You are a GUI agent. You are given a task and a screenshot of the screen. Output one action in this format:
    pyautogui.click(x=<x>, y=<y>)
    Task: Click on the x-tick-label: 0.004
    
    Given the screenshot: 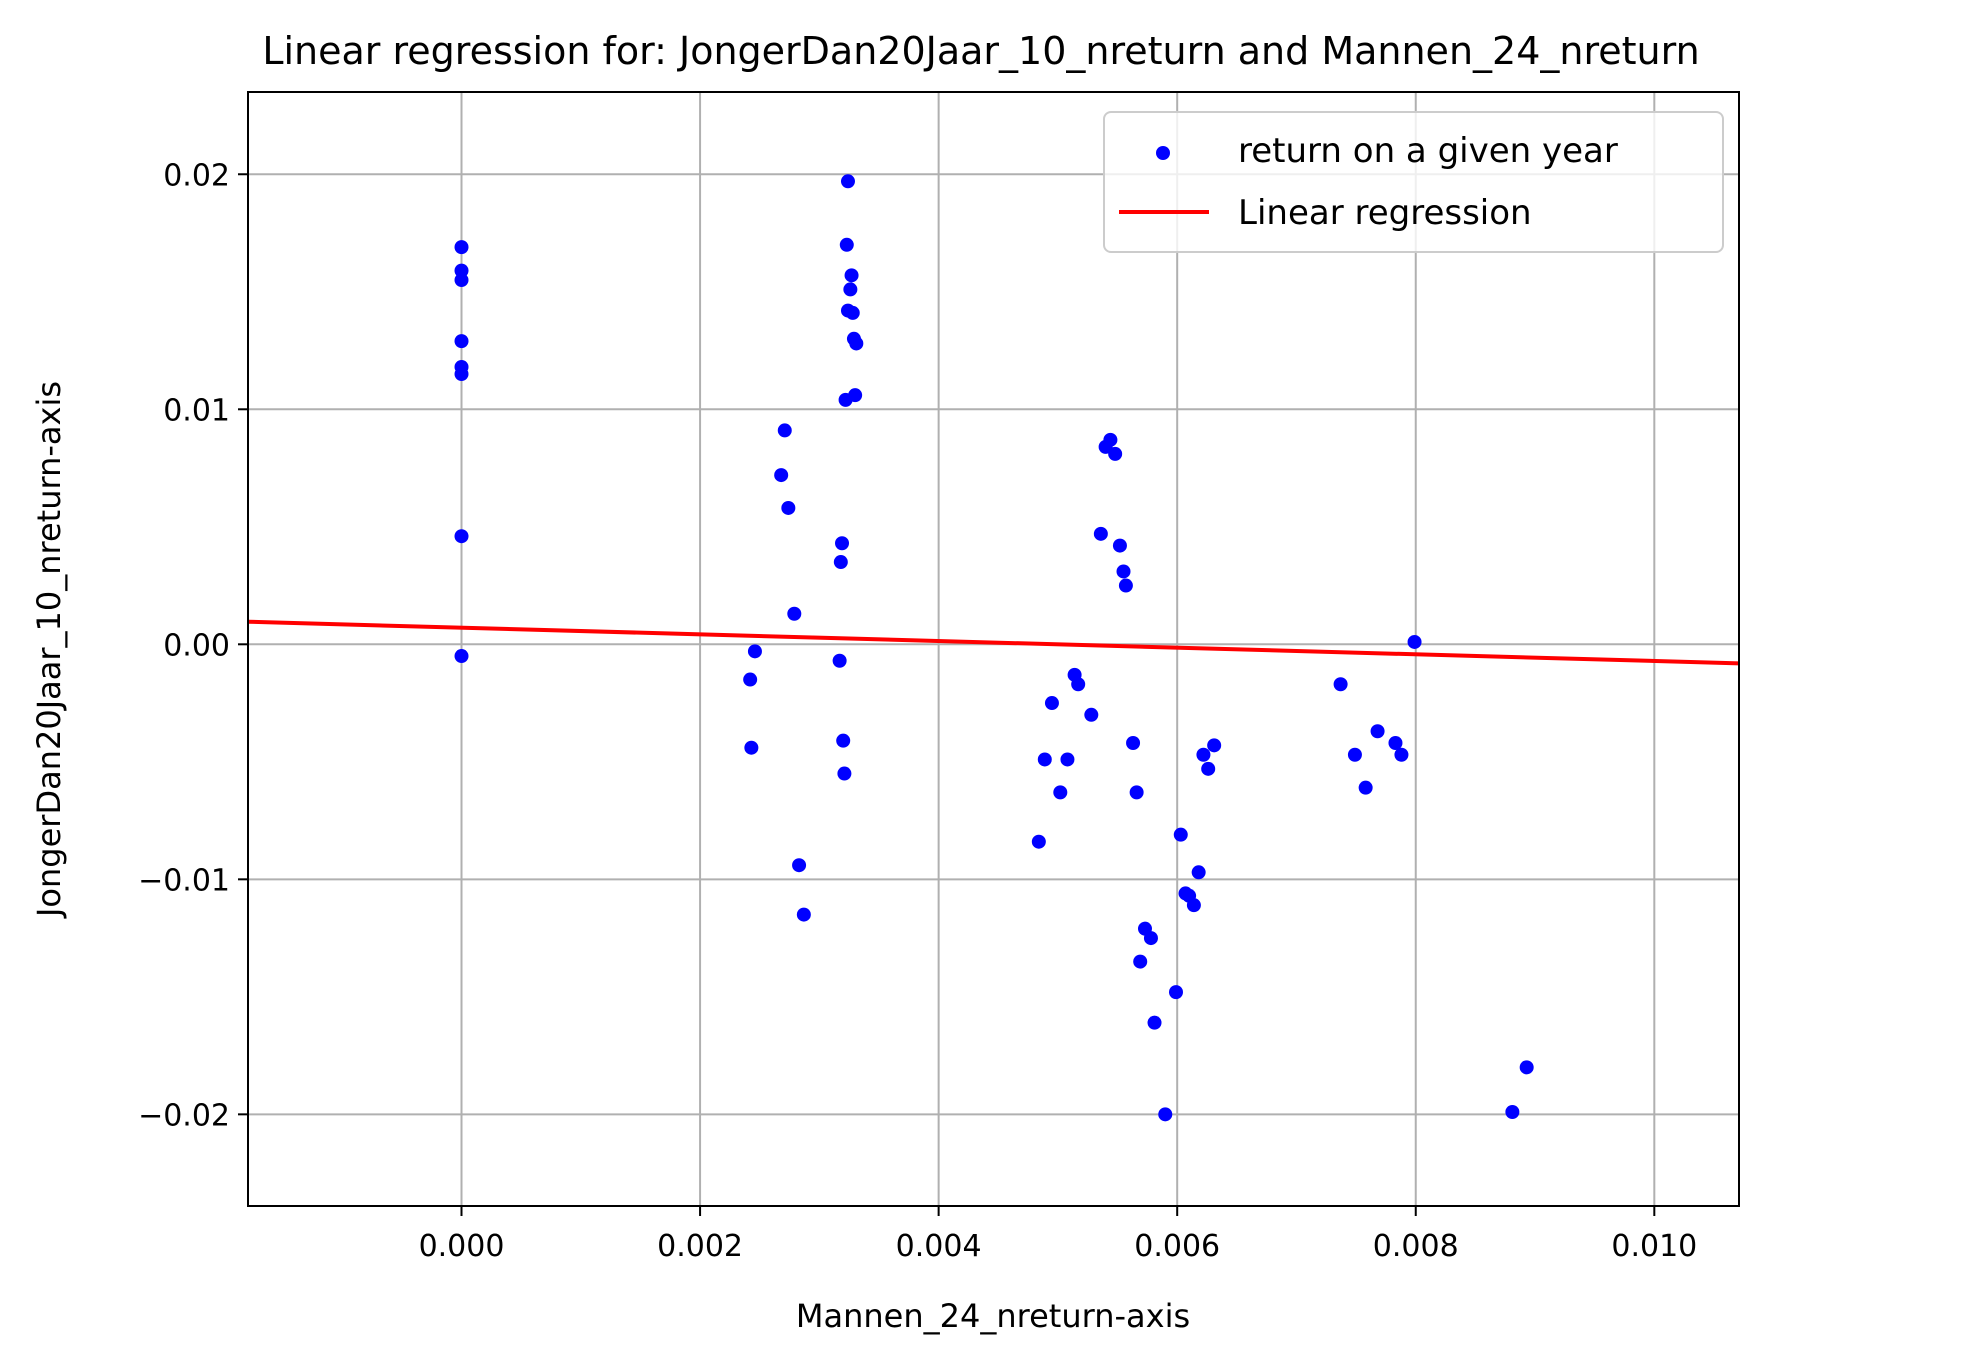 What is the action you would take?
    pyautogui.click(x=939, y=1246)
    